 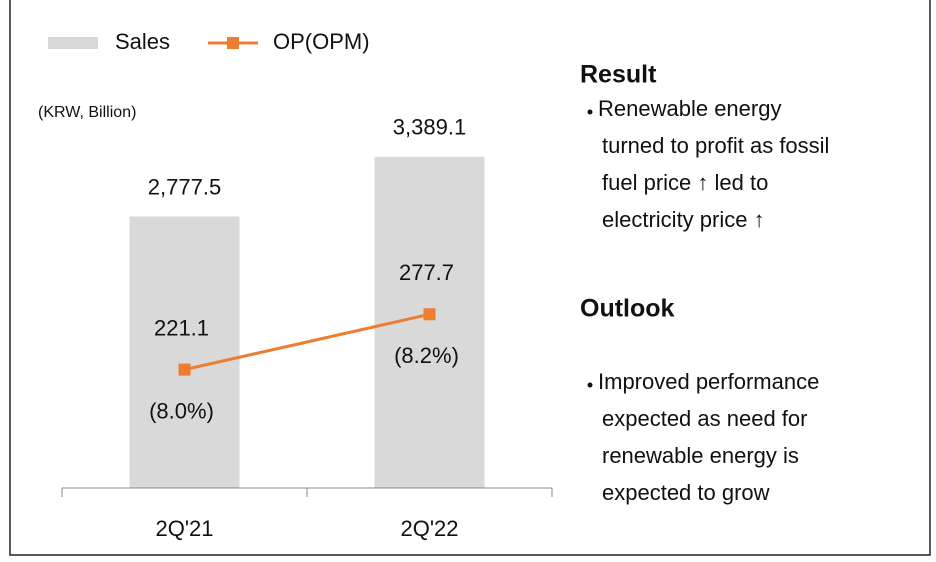 I want to click on bullet-text: renewable energy is, so click(x=700, y=455).